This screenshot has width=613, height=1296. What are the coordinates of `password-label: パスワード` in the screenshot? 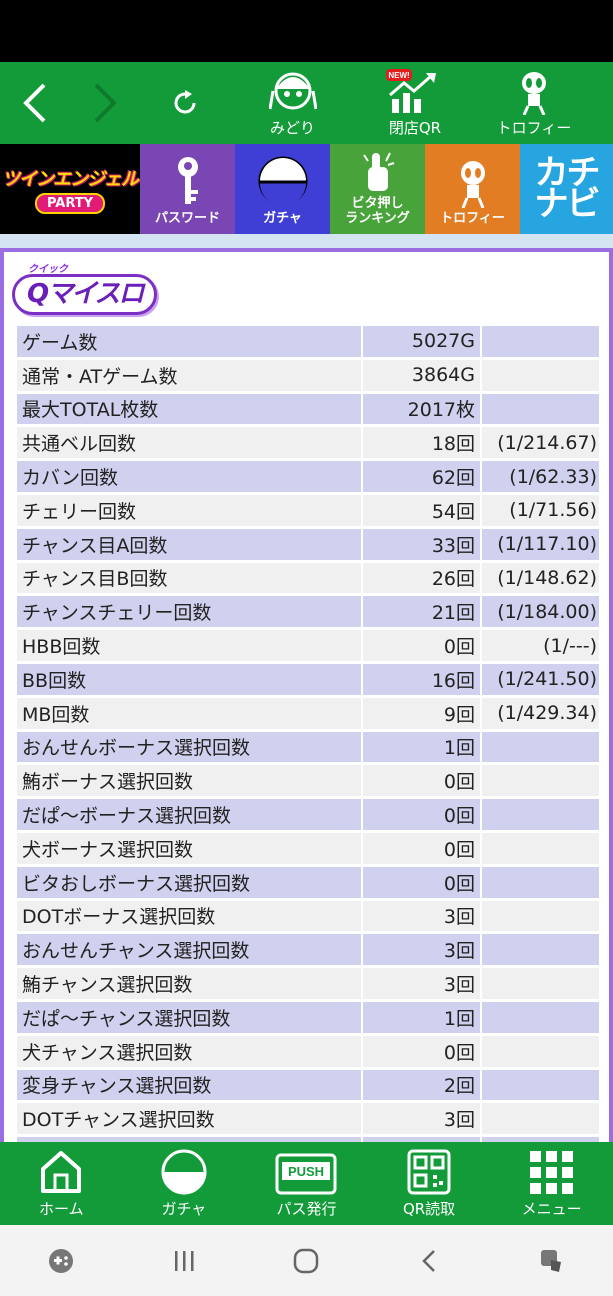 It's located at (187, 218).